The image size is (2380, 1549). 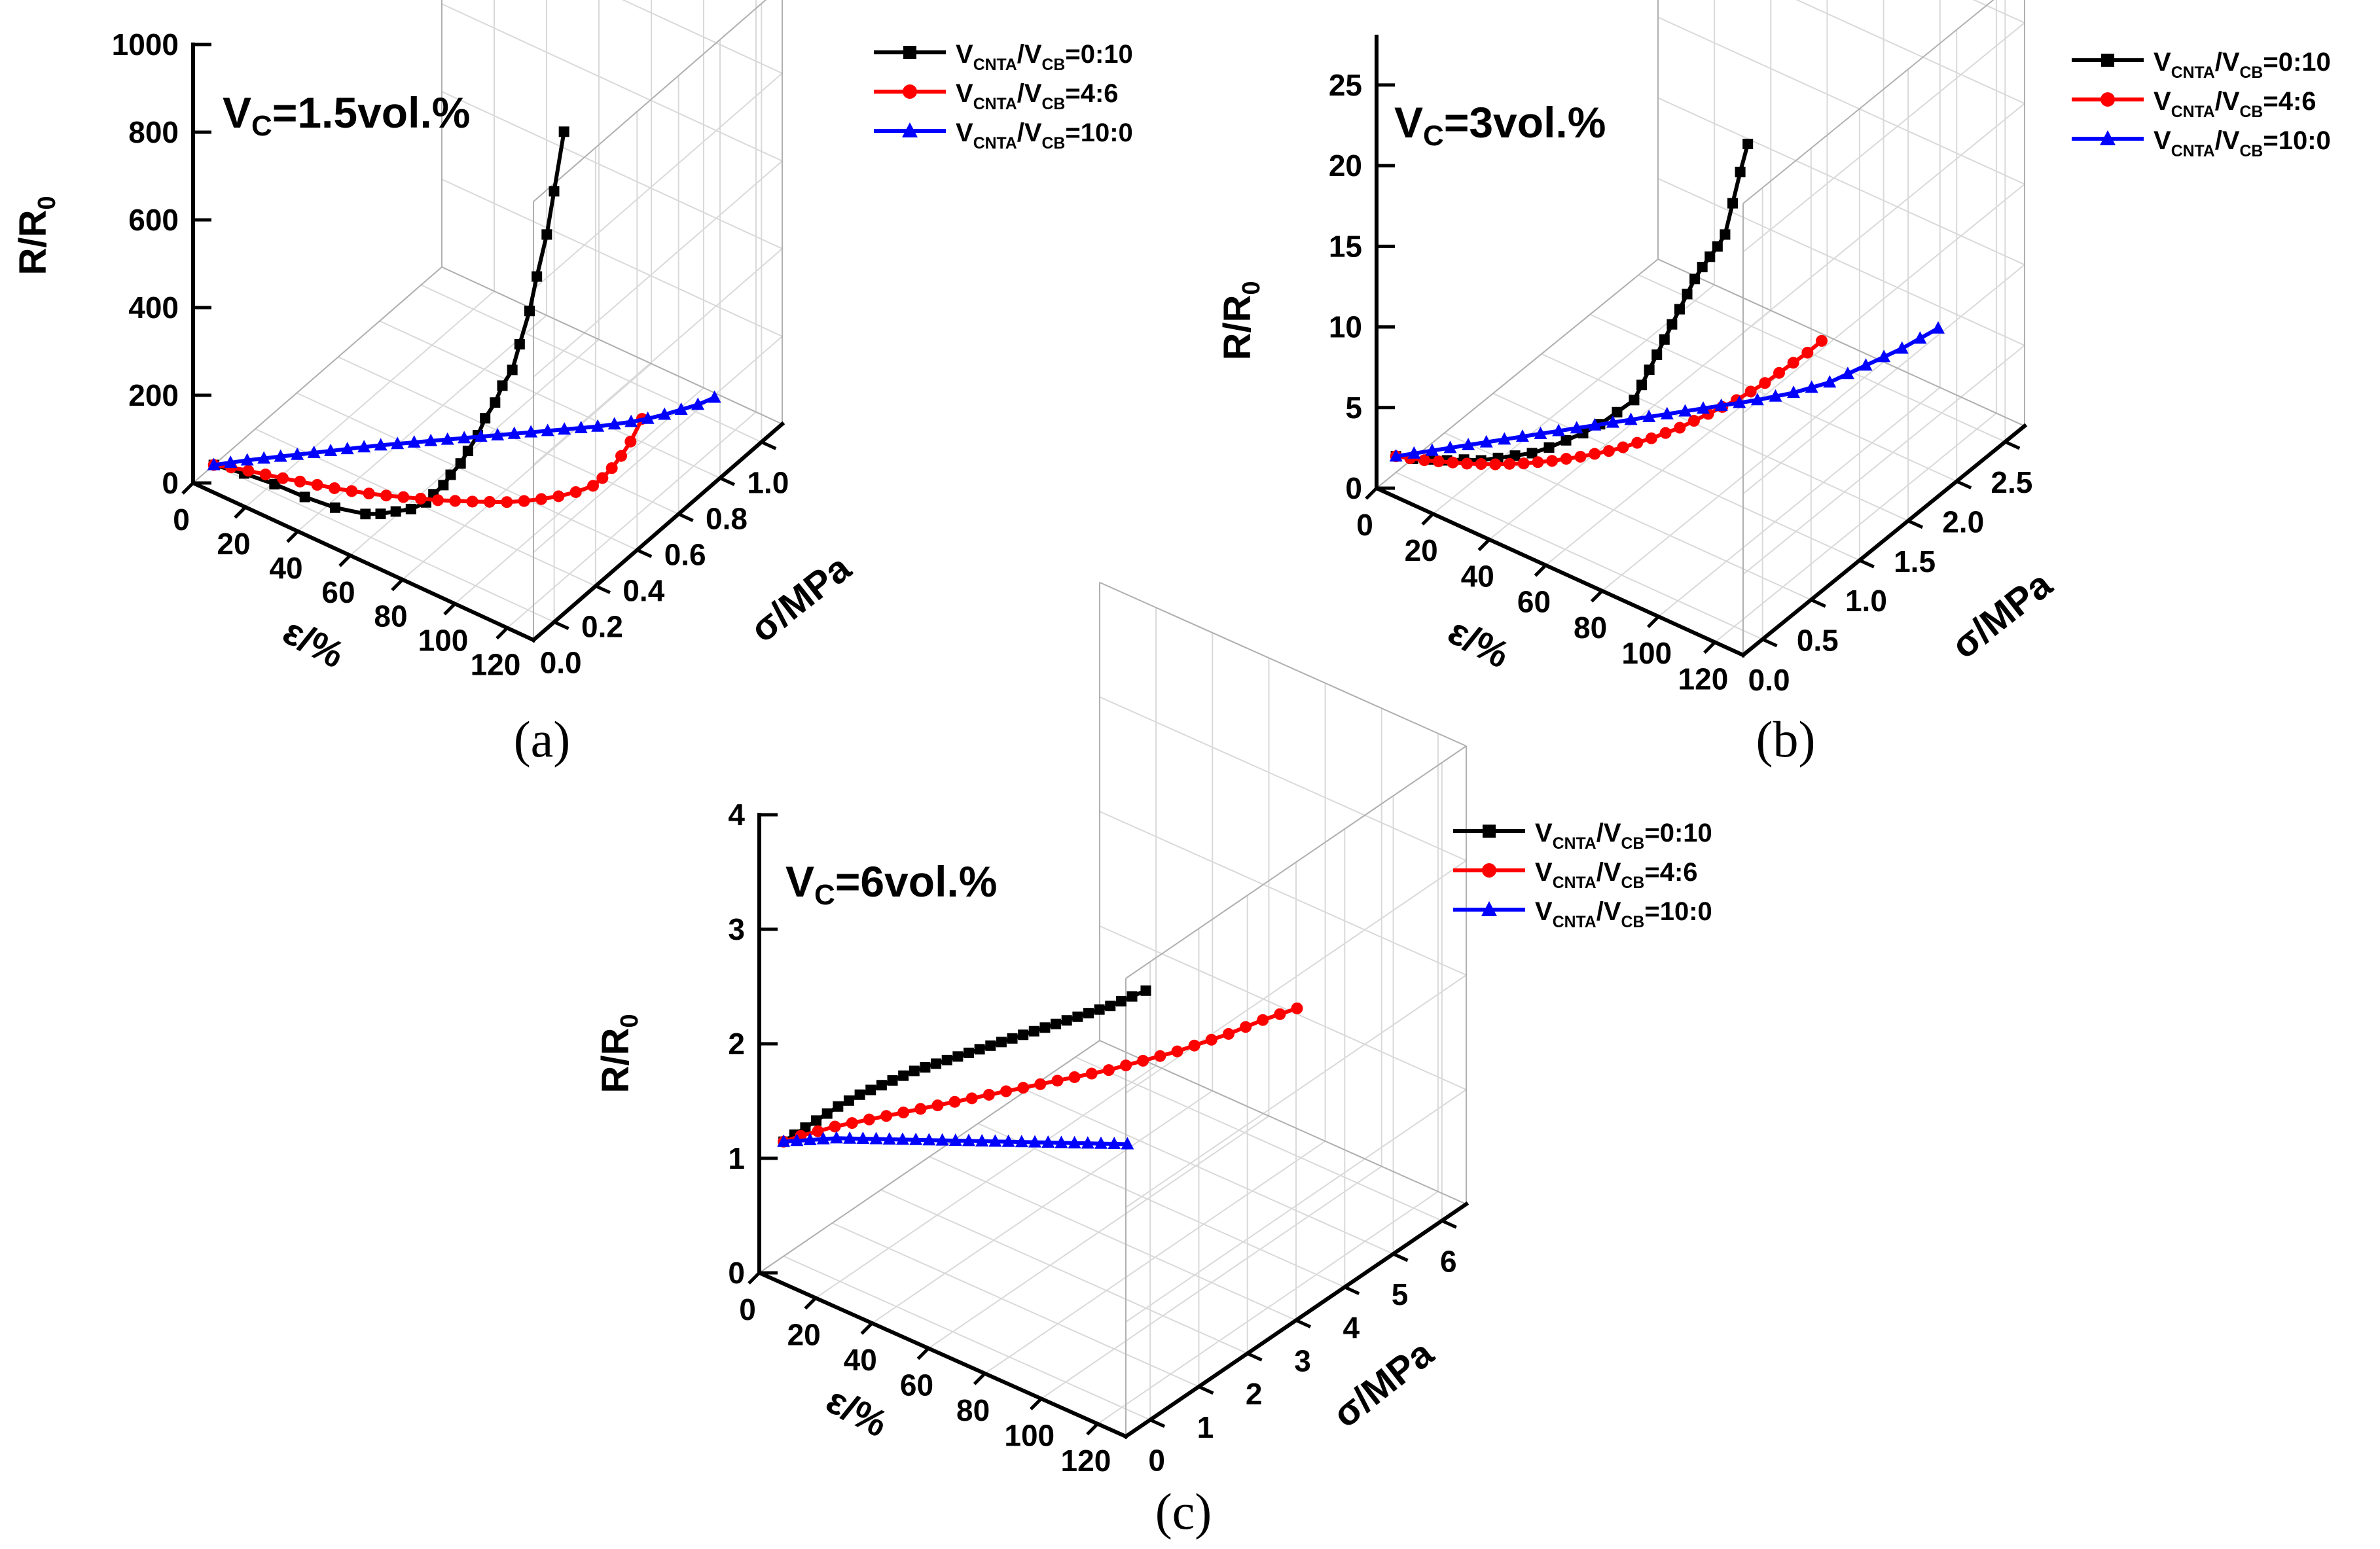 What do you see at coordinates (618, 1053) in the screenshot?
I see `z-axis-title: R/R0` at bounding box center [618, 1053].